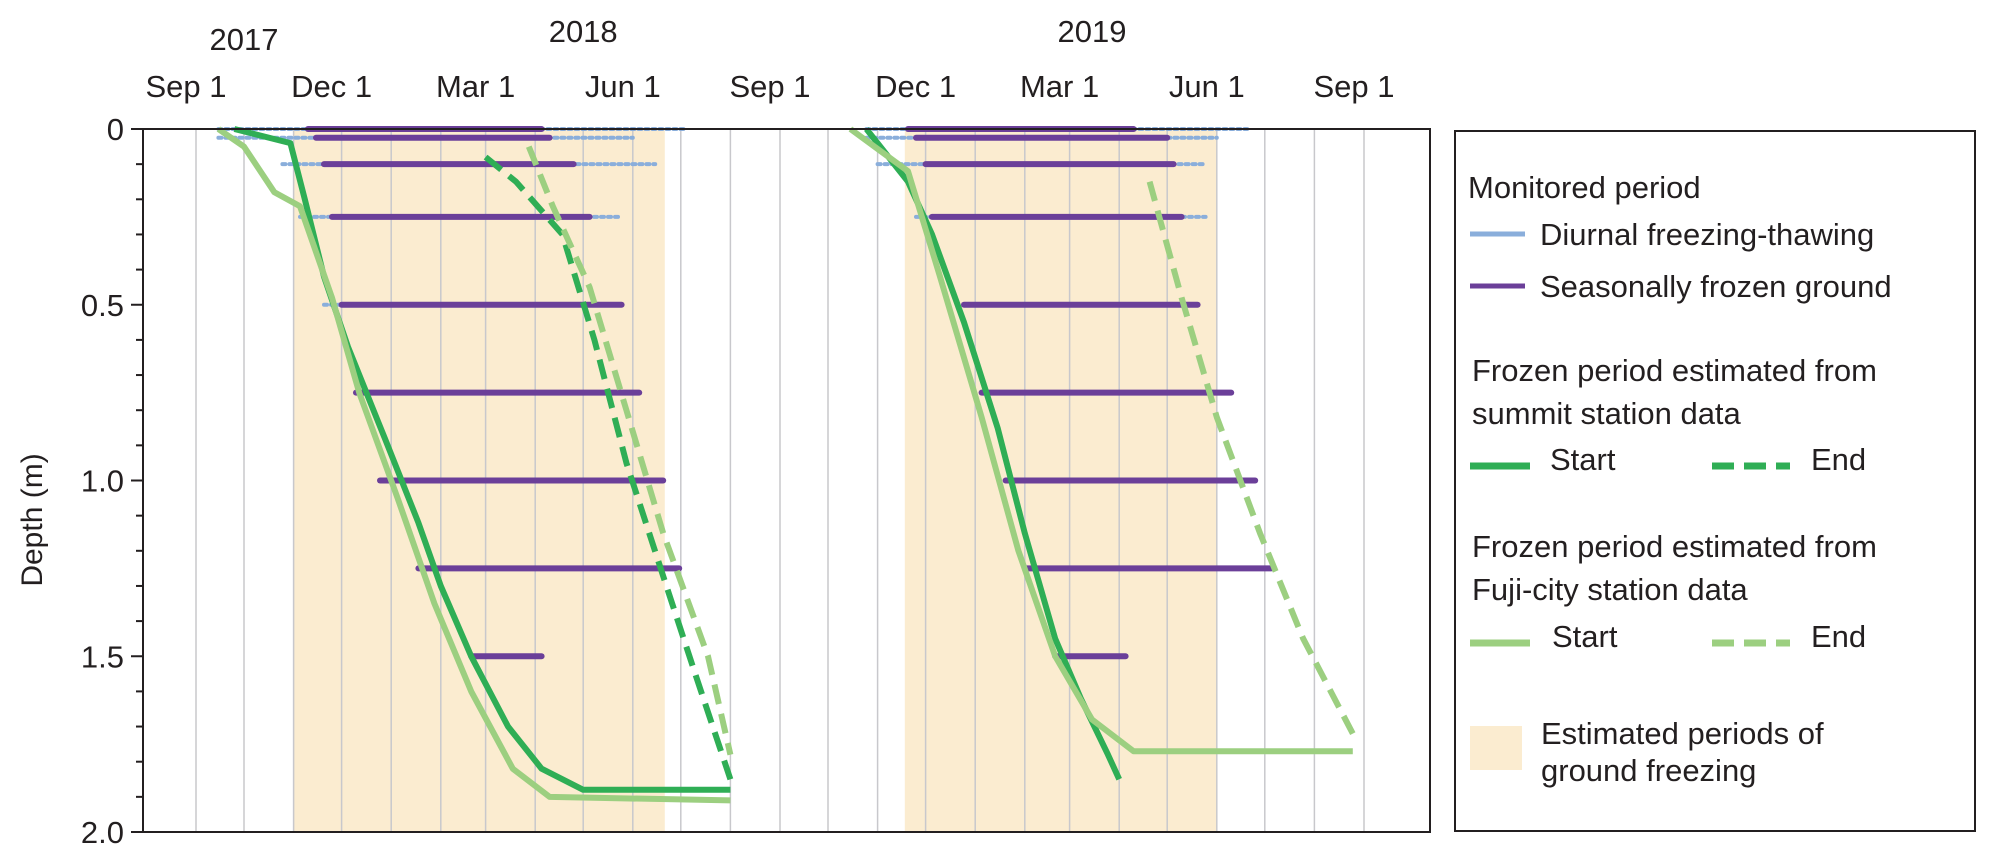 The width and height of the screenshot is (1991, 868). I want to click on legend-monitored-title: Monitored period, so click(1584, 187).